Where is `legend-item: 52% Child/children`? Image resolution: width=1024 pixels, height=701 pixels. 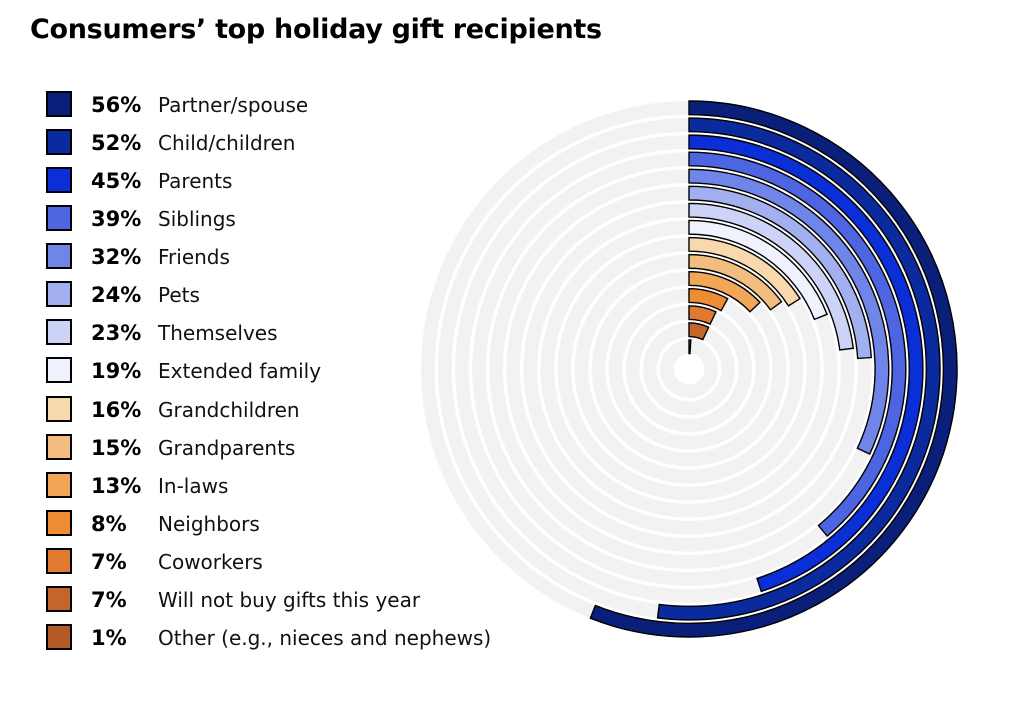 legend-item: 52% Child/children is located at coordinates (296, 146).